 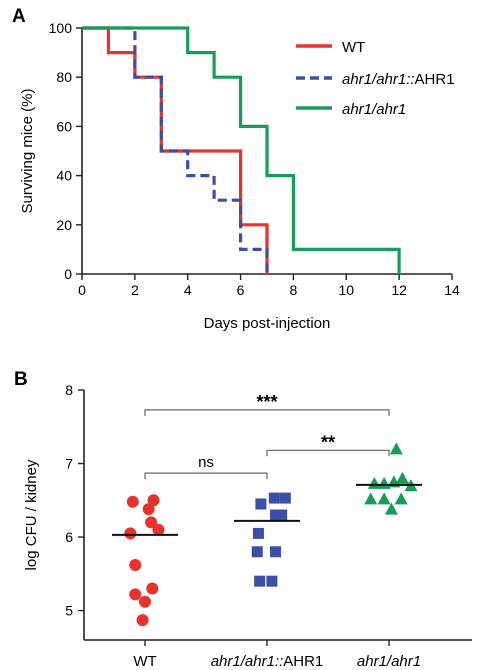 I want to click on category-label-2: ahr1/ahr1, so click(x=389, y=661).